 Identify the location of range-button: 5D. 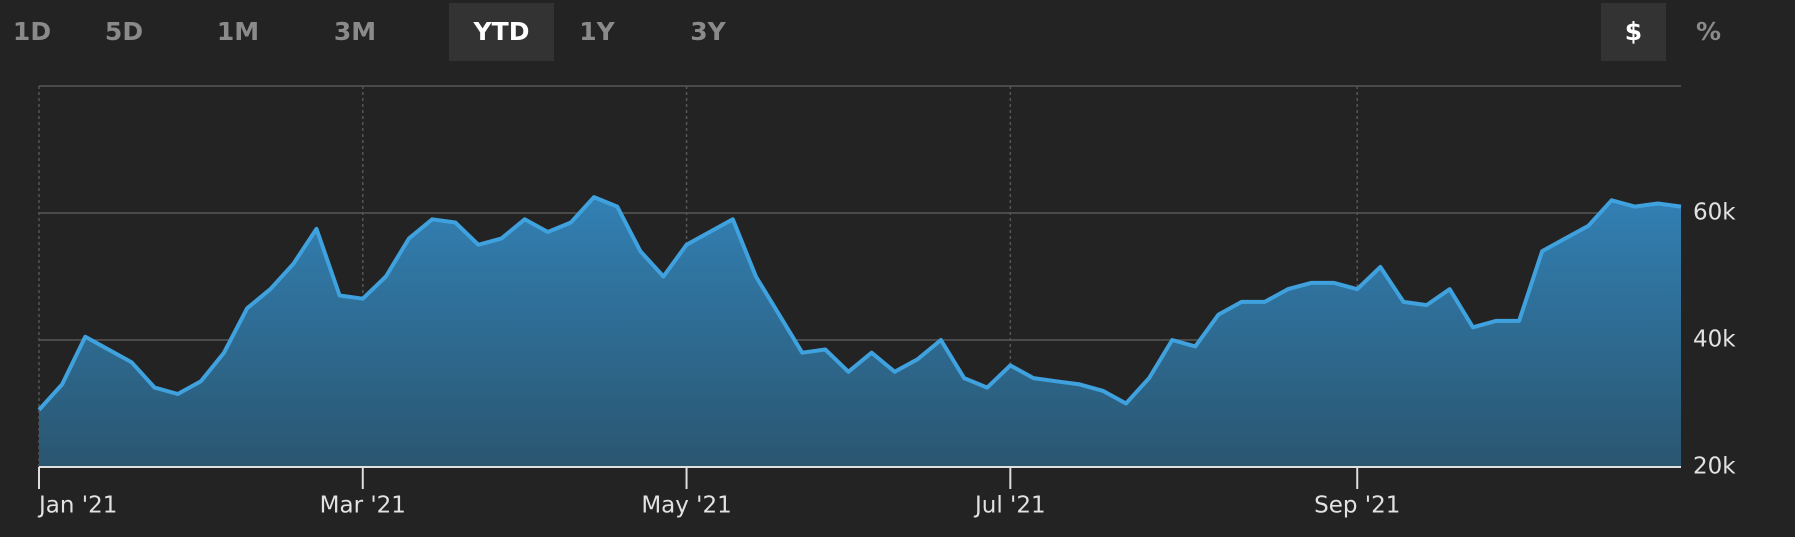
(124, 31).